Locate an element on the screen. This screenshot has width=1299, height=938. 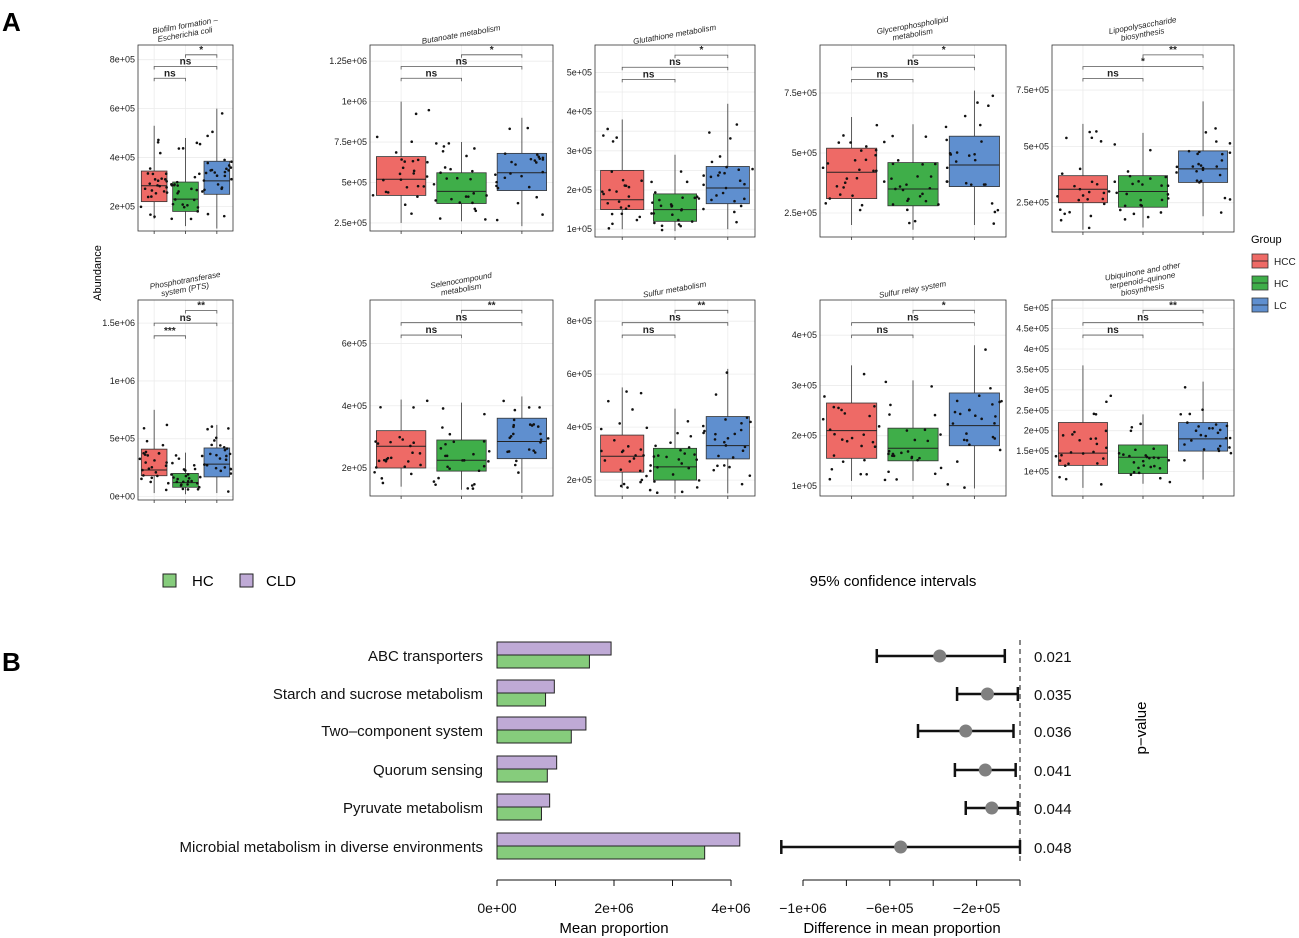
y-tick-label: 4e+05 is located at coordinates (122, 158).